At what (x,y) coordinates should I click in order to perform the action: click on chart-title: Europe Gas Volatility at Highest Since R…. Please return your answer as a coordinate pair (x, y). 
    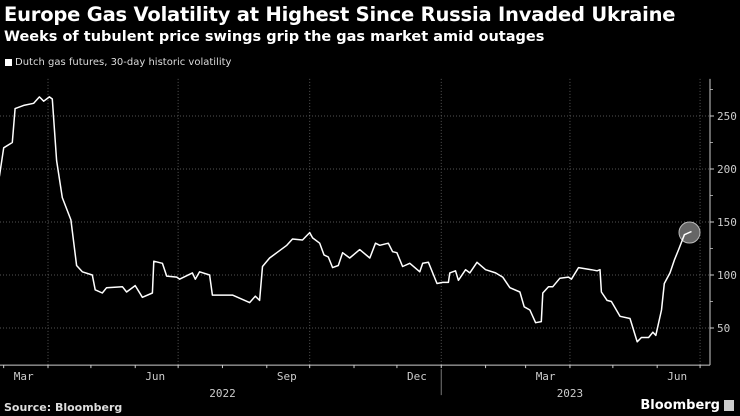
    Looking at the image, I should click on (340, 14).